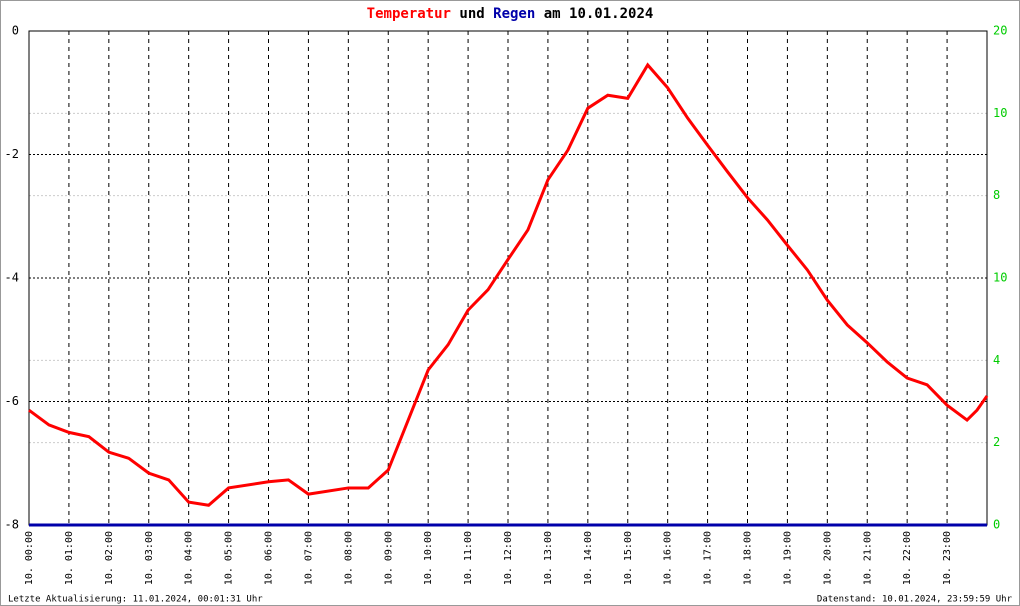 The height and width of the screenshot is (606, 1020). I want to click on x-tick-label: 10. 05:00, so click(229, 558).